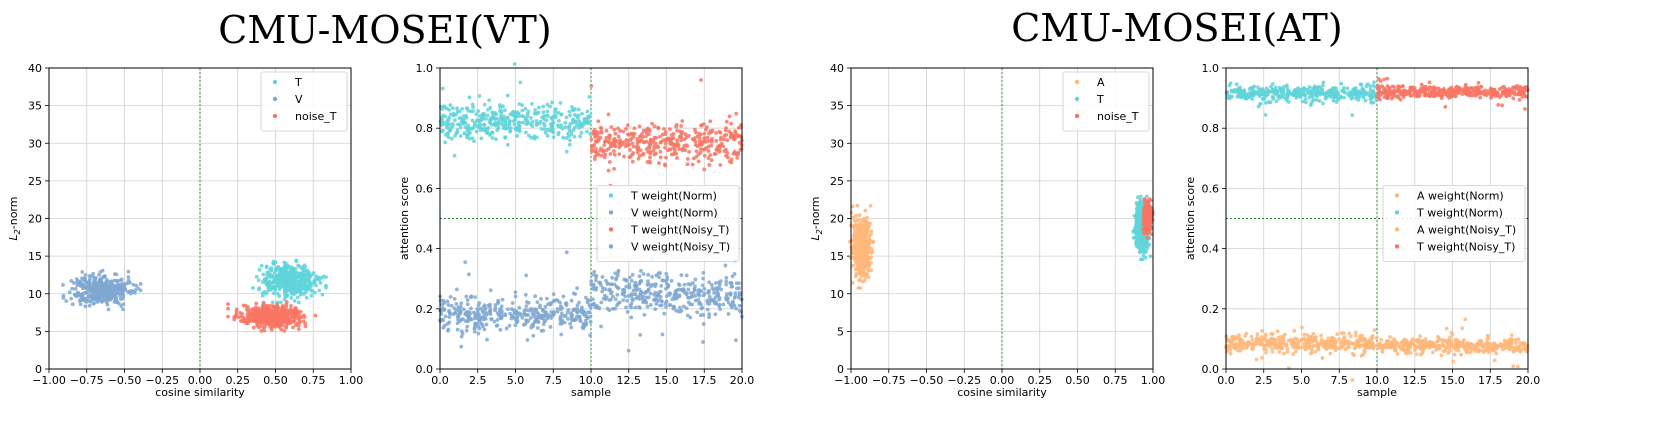  Describe the element at coordinates (679, 229) in the screenshot. I see `legend-label: T weight(Noisy_T)` at that location.